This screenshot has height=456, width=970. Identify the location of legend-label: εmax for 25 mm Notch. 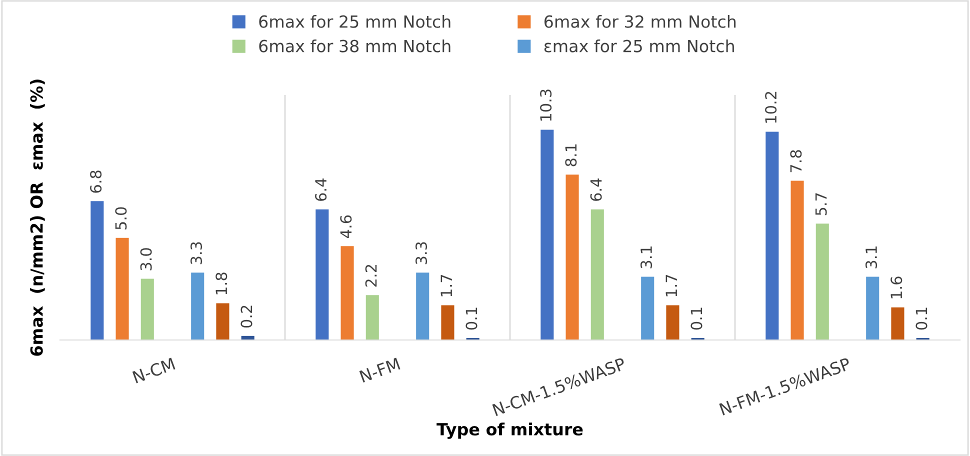
(639, 45).